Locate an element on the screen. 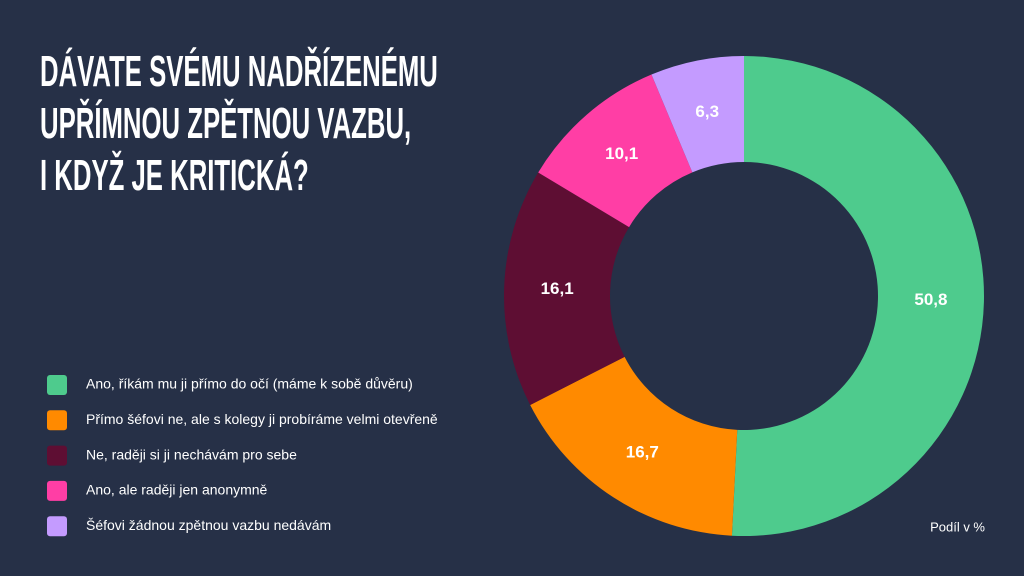 The image size is (1024, 576). value-label: 6,3 is located at coordinates (707, 111).